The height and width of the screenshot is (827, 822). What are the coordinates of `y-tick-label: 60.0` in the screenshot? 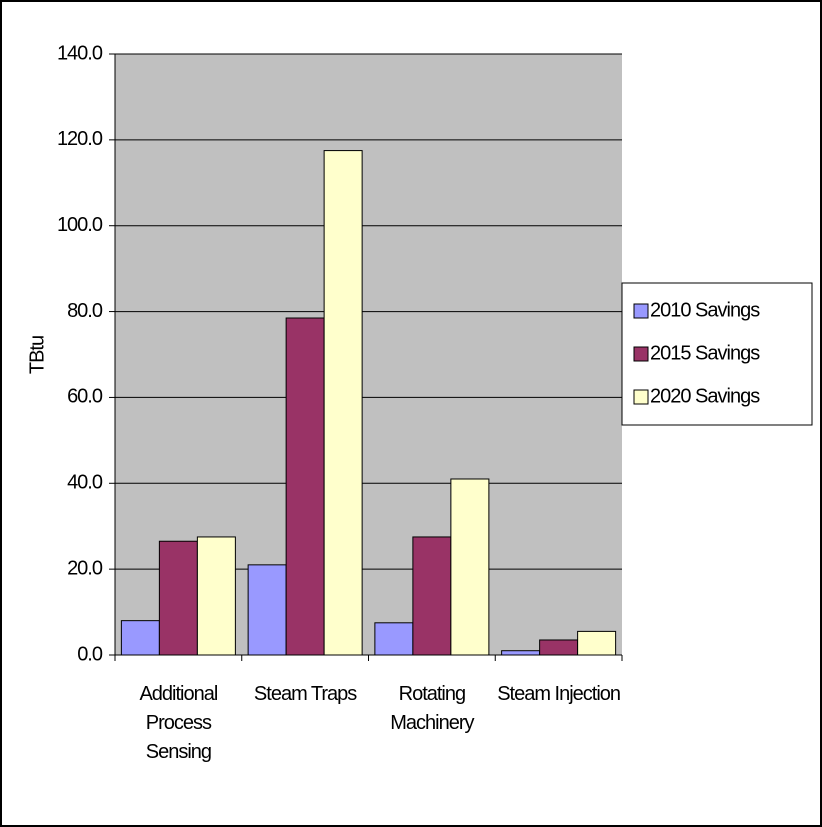 It's located at (85, 397).